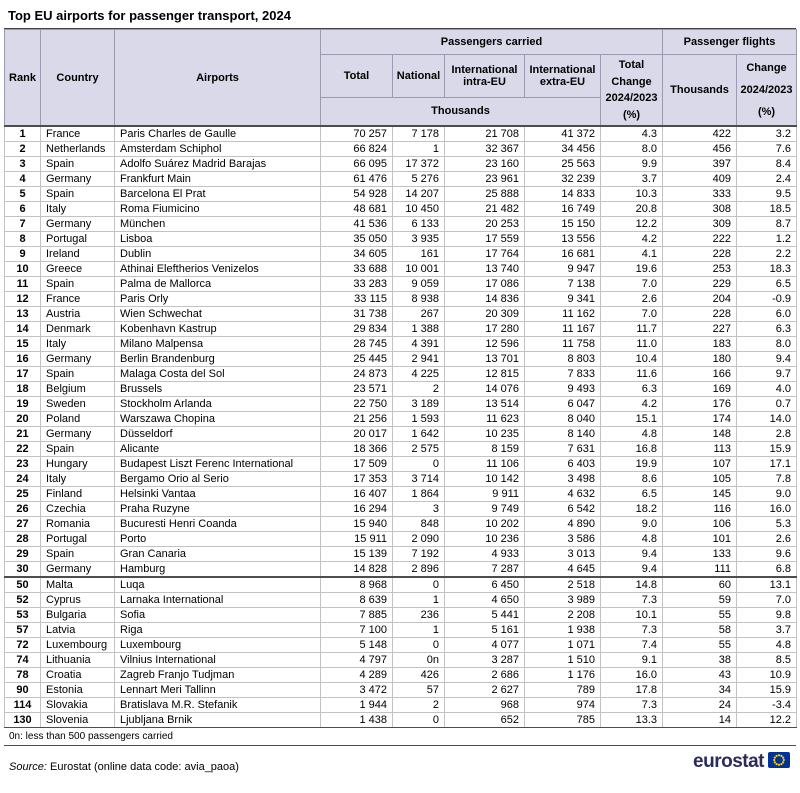 This screenshot has width=800, height=793. What do you see at coordinates (418, 404) in the screenshot?
I see `national-passengers-cell: 3 189` at bounding box center [418, 404].